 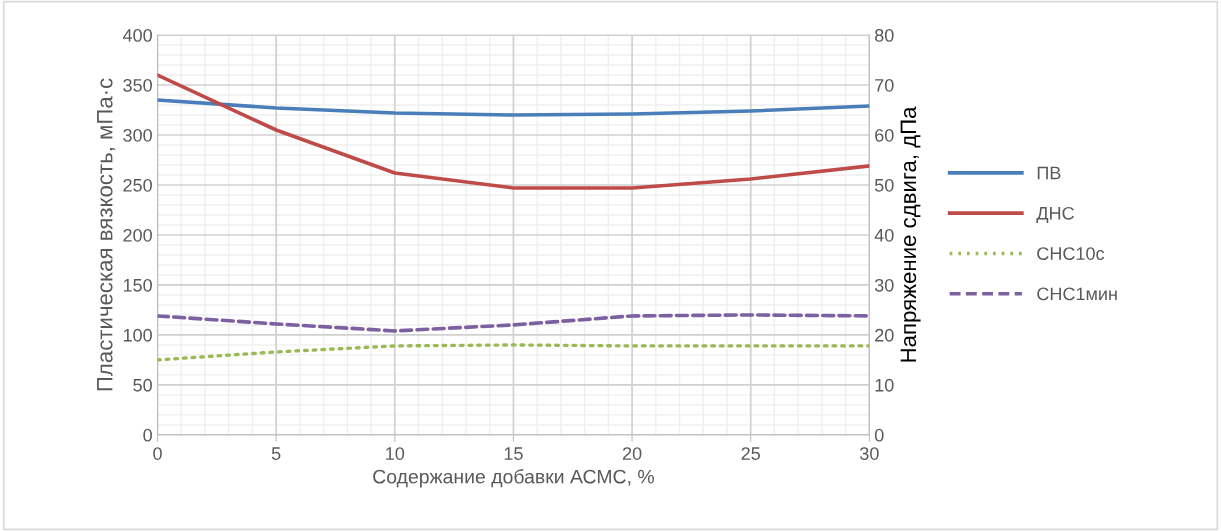 What do you see at coordinates (884, 135) in the screenshot?
I see `y2-tick-label: 60` at bounding box center [884, 135].